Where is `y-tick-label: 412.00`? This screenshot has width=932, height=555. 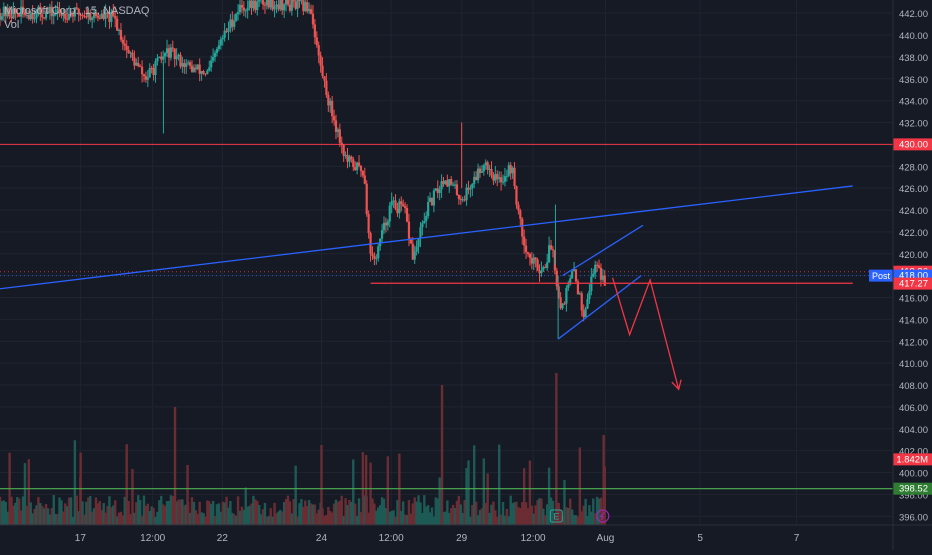 y-tick-label: 412.00 is located at coordinates (913, 342).